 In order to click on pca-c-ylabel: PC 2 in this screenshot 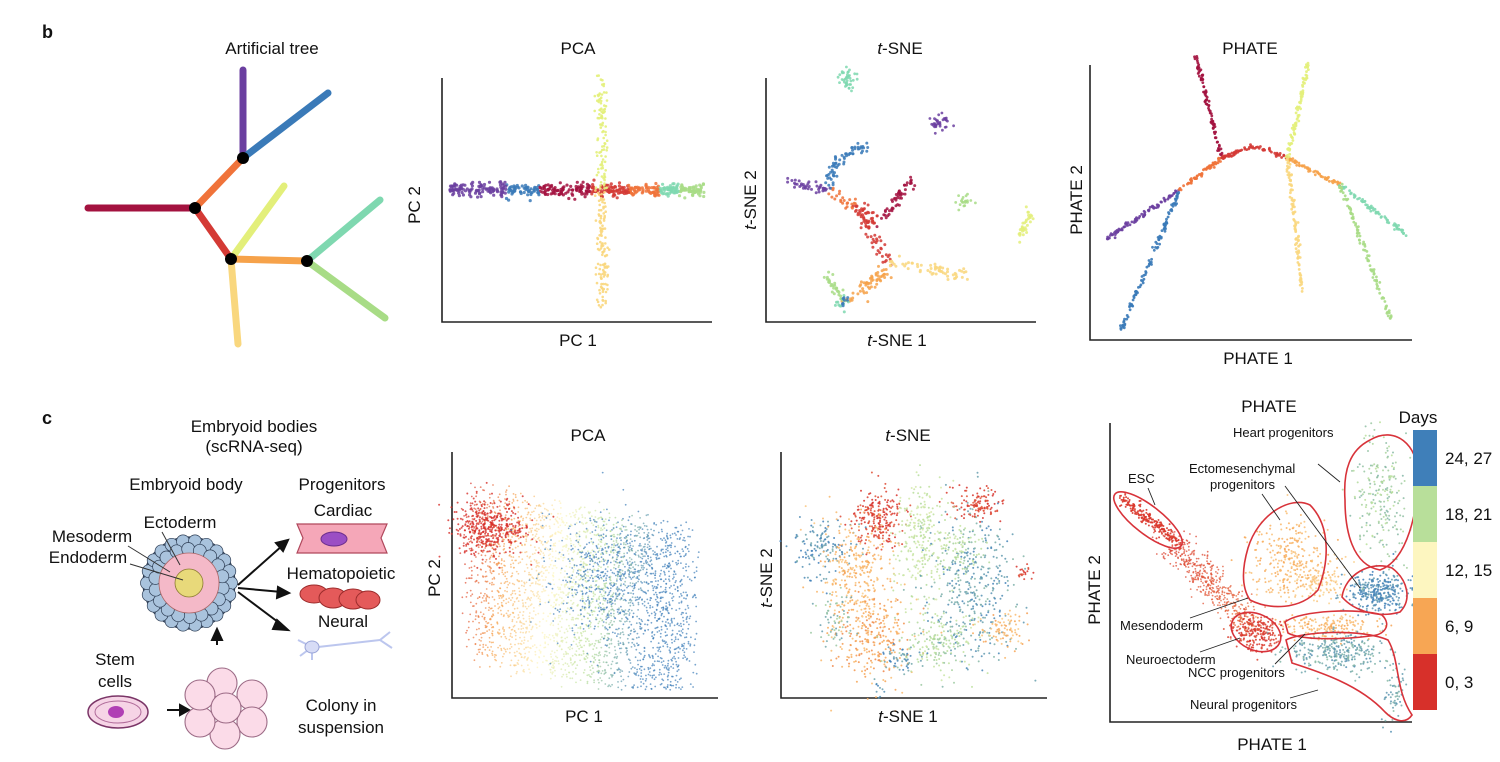, I will do `click(434, 578)`.